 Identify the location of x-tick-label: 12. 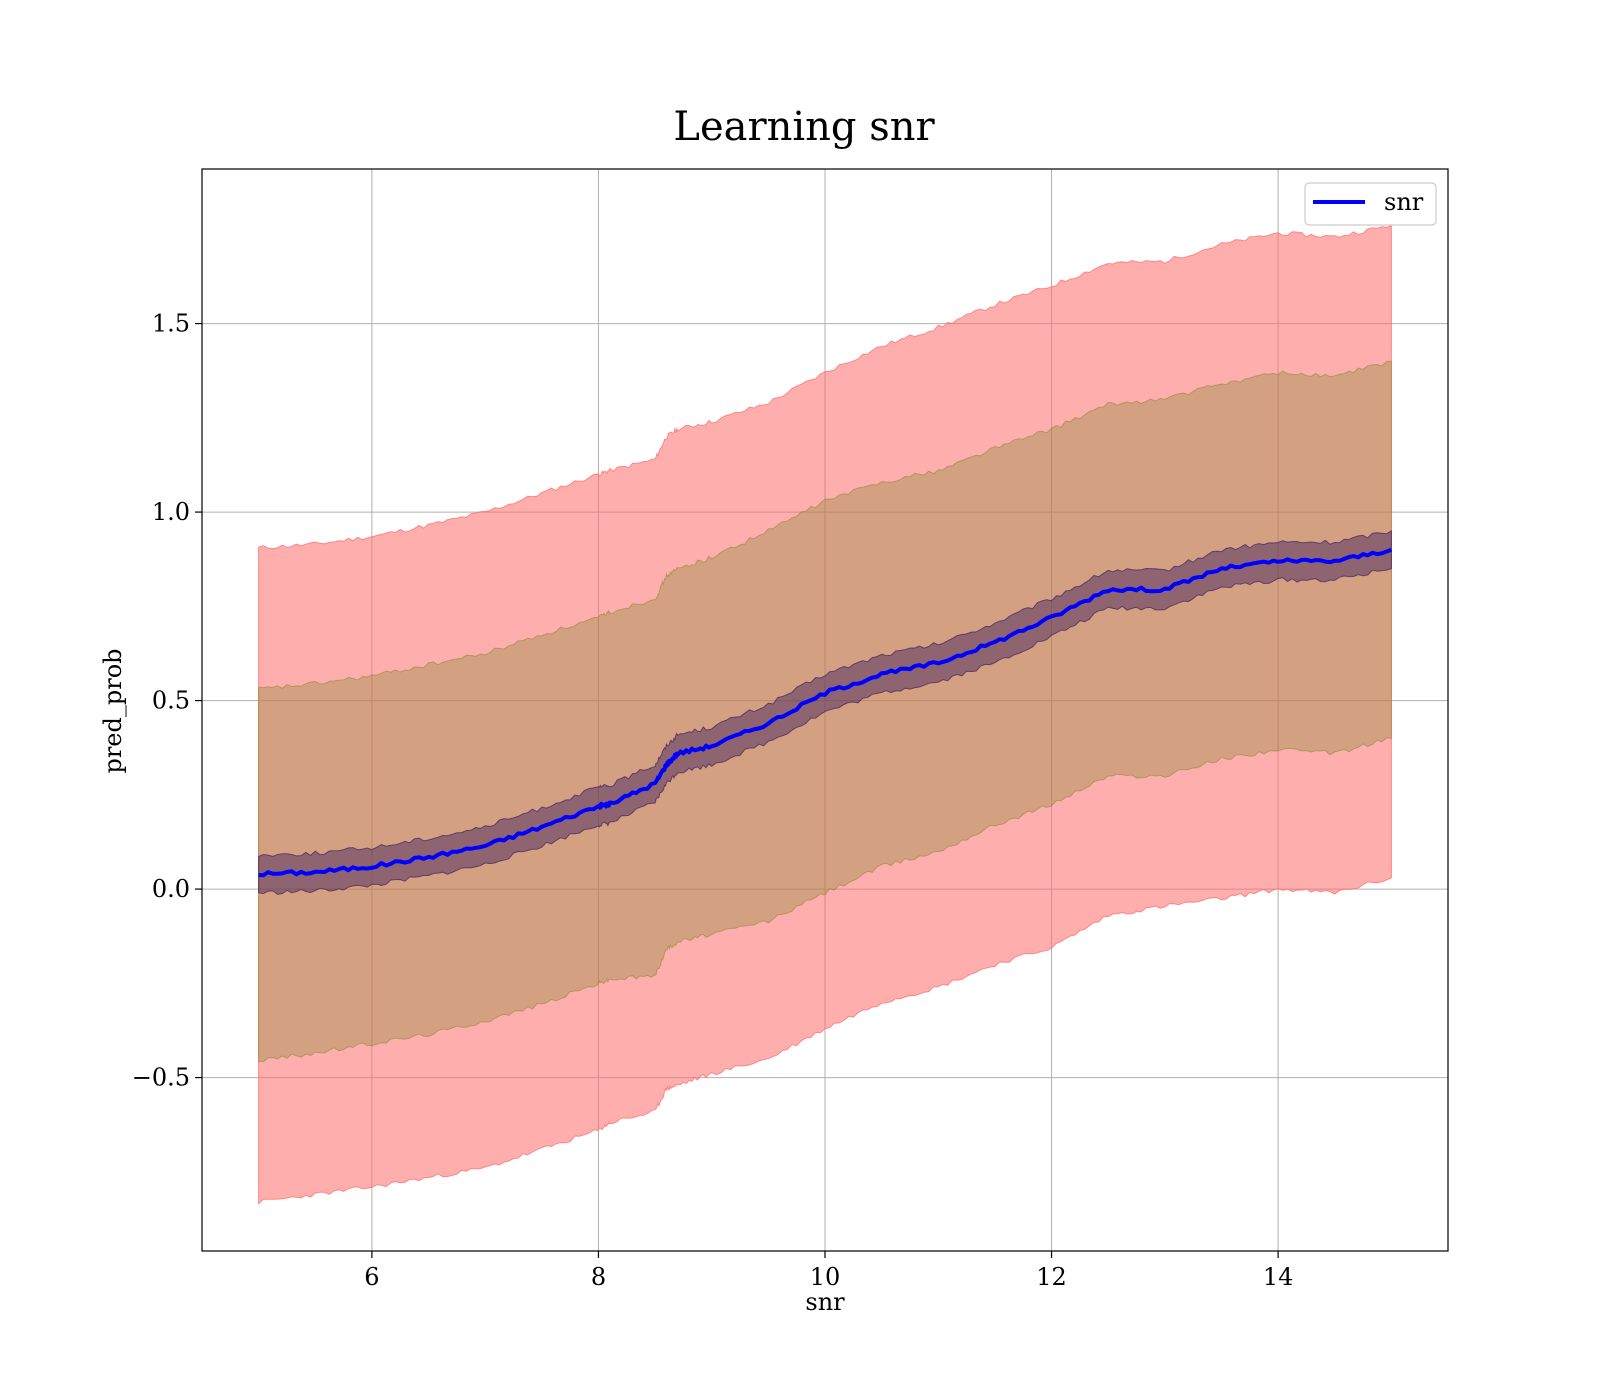
(1051, 1277).